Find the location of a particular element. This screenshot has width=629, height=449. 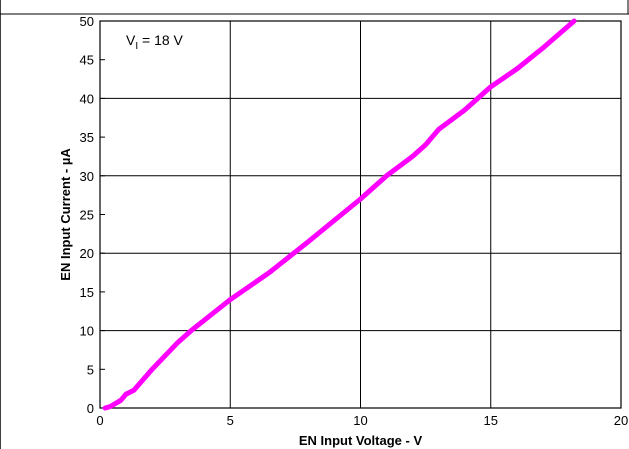

y-tick-label: 15 is located at coordinates (87, 292).